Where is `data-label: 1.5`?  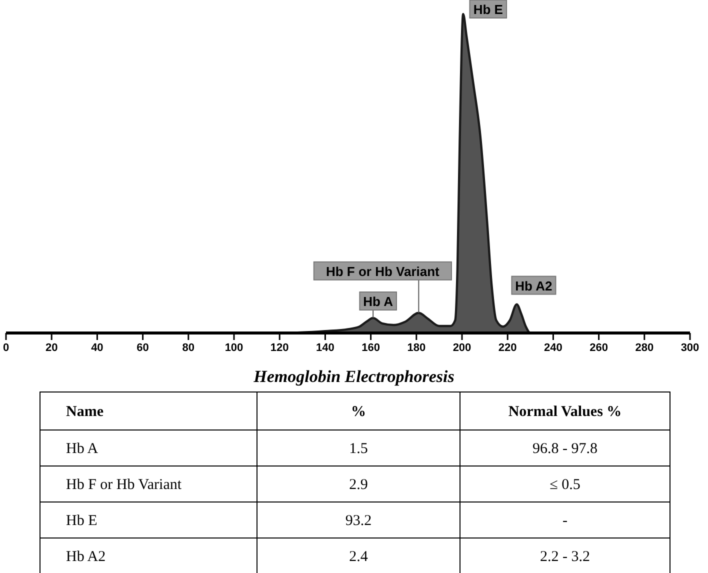 data-label: 1.5 is located at coordinates (358, 449).